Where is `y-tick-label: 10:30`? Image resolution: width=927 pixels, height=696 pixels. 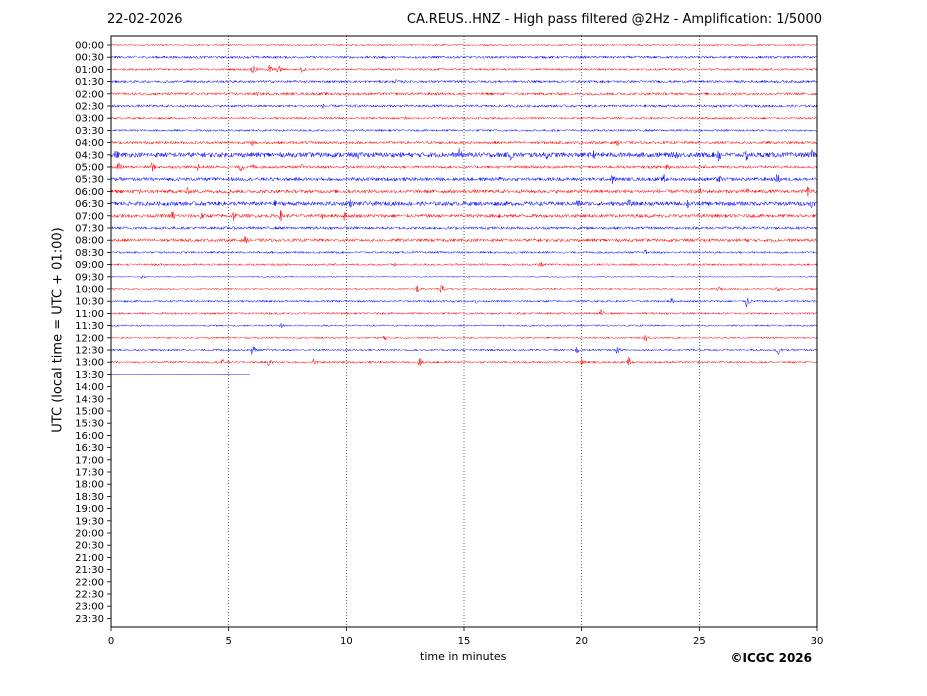 y-tick-label: 10:30 is located at coordinates (89, 302).